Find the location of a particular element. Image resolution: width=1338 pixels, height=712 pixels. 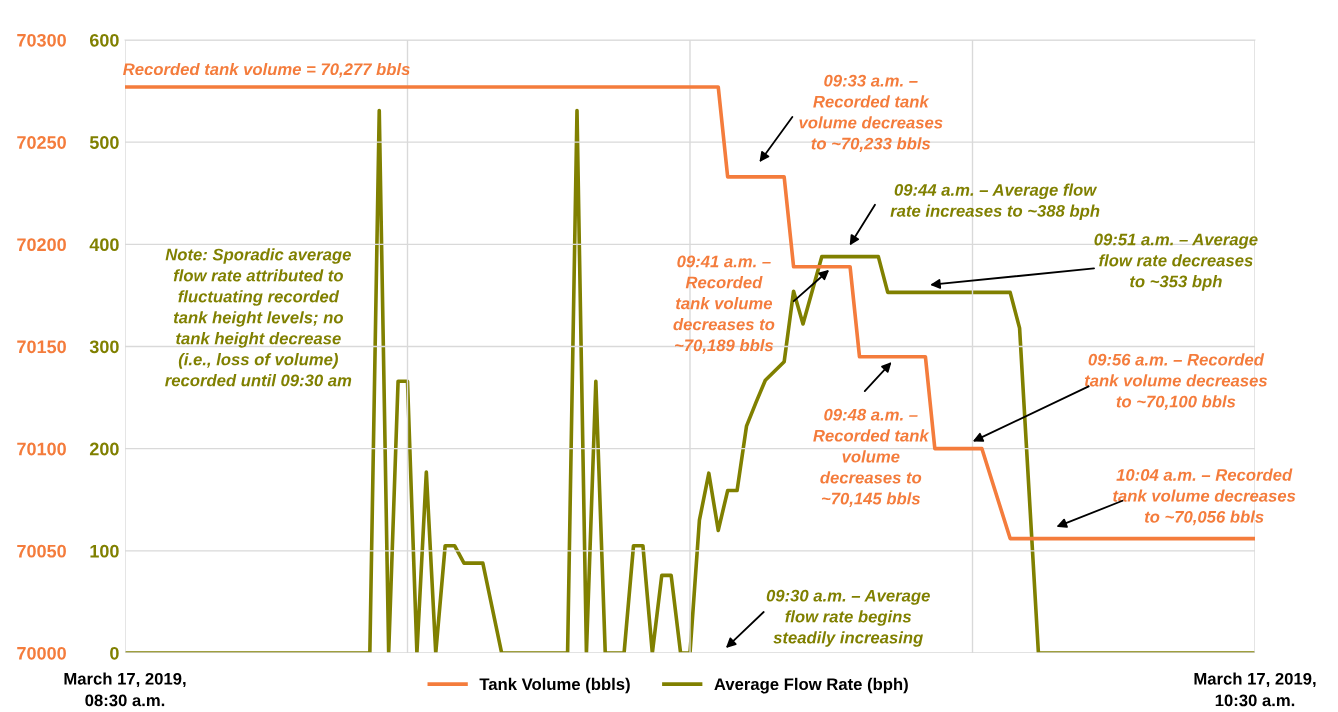

y2-tick-label: 0 is located at coordinates (114, 653).